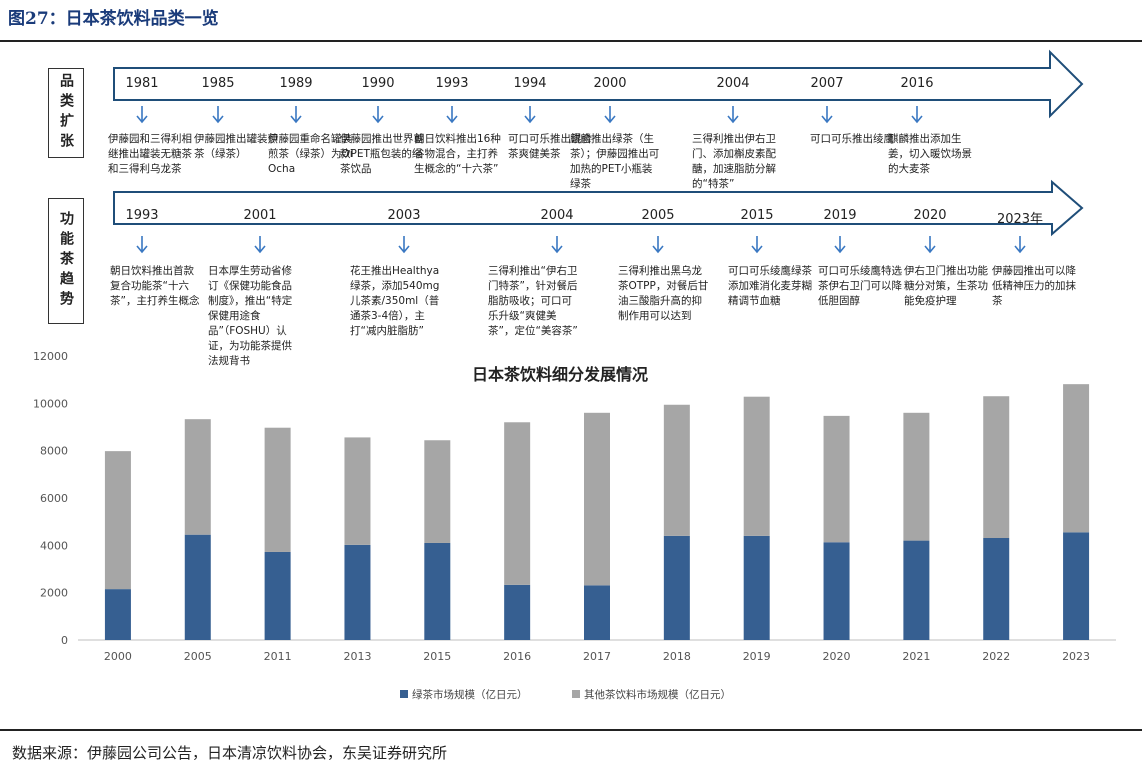 The height and width of the screenshot is (771, 1142). I want to click on x-tick-label: 2020, so click(837, 656).